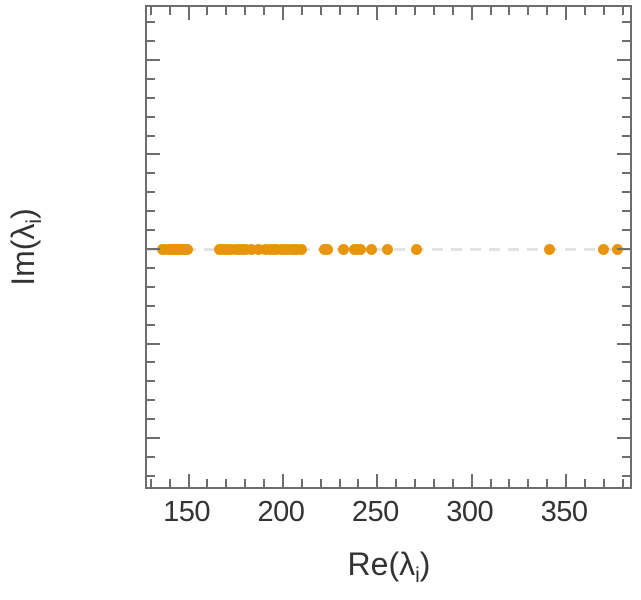  I want to click on y-axis-title-suffix: ), so click(22, 213).